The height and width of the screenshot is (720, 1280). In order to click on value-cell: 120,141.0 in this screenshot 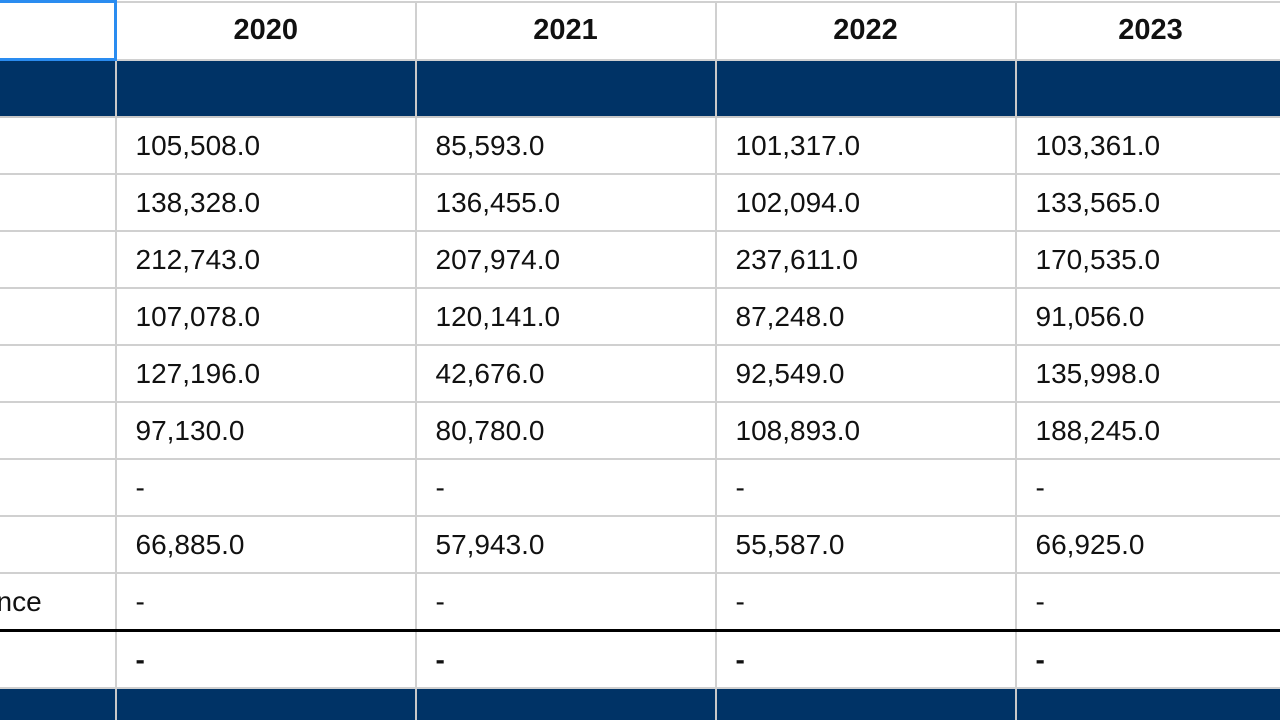, I will do `click(565, 316)`.